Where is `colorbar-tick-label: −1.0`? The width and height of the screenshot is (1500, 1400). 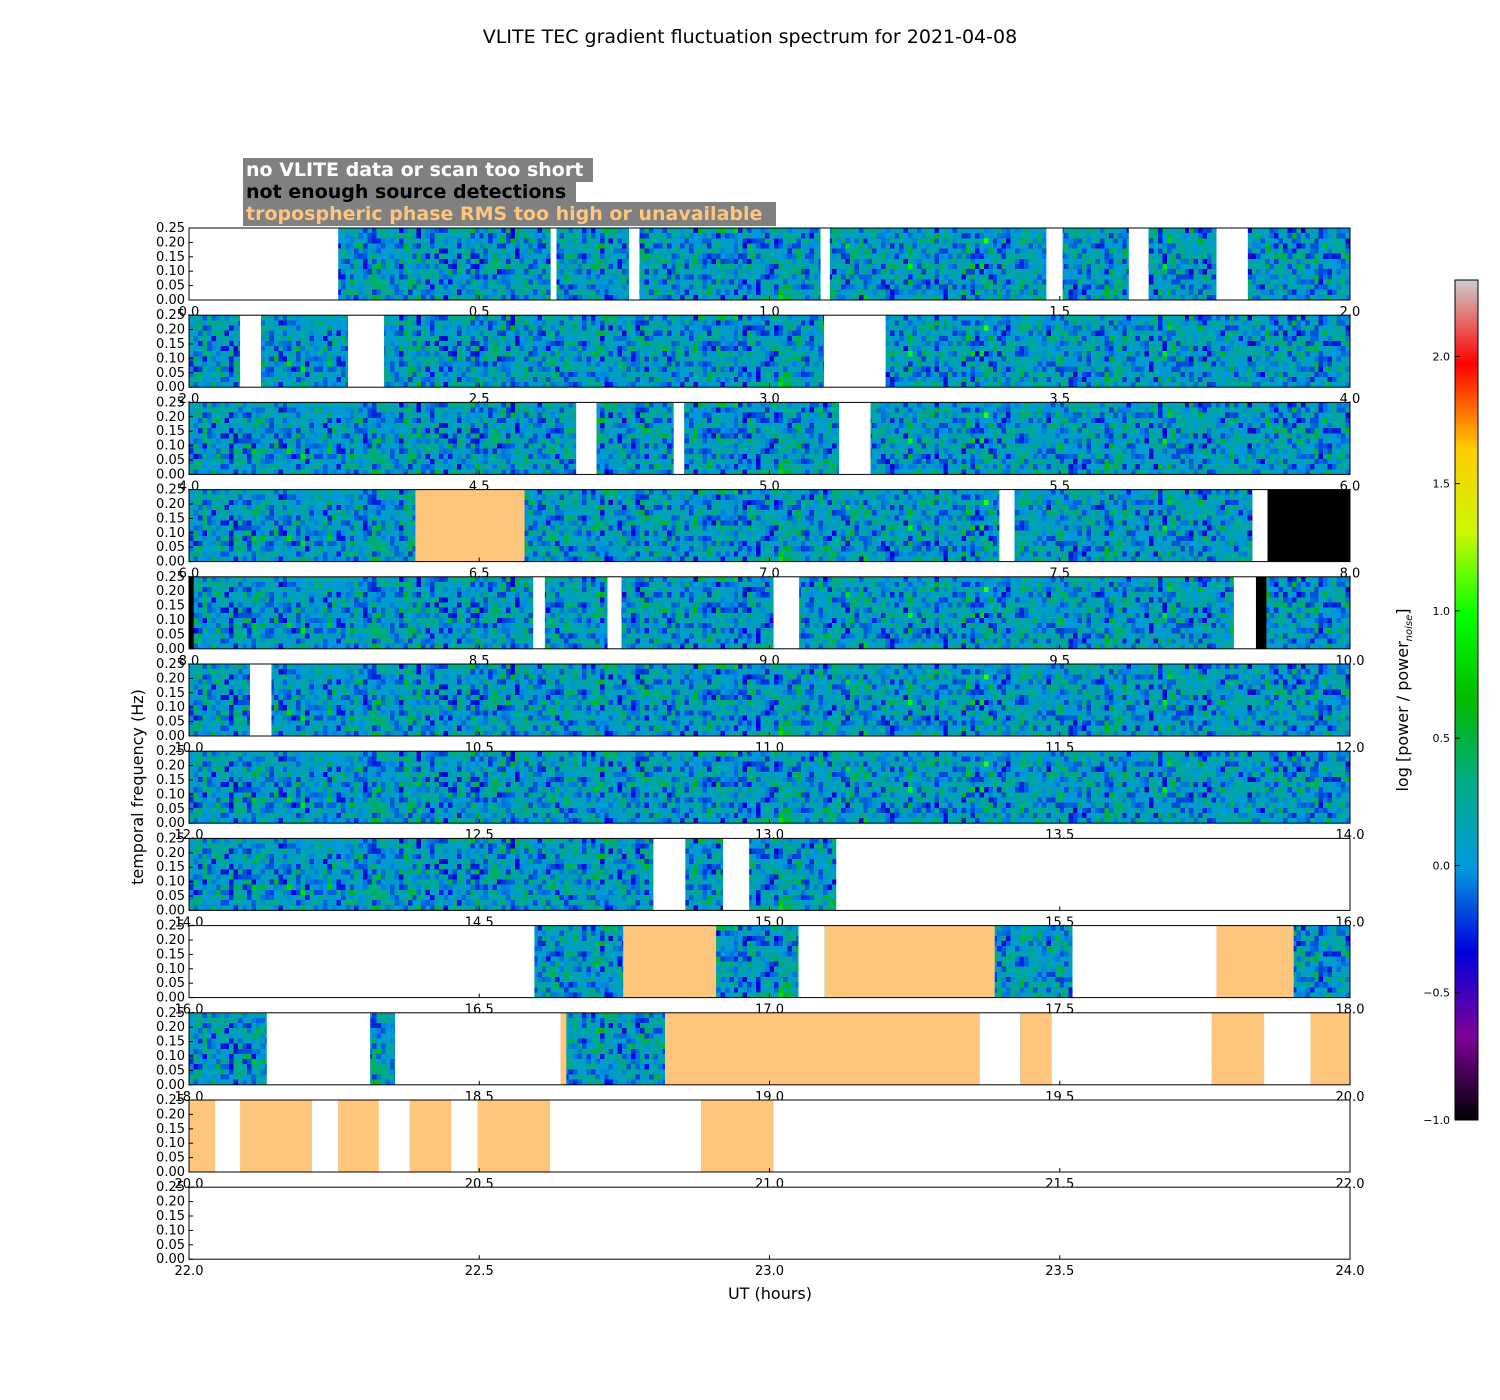 colorbar-tick-label: −1.0 is located at coordinates (1436, 1120).